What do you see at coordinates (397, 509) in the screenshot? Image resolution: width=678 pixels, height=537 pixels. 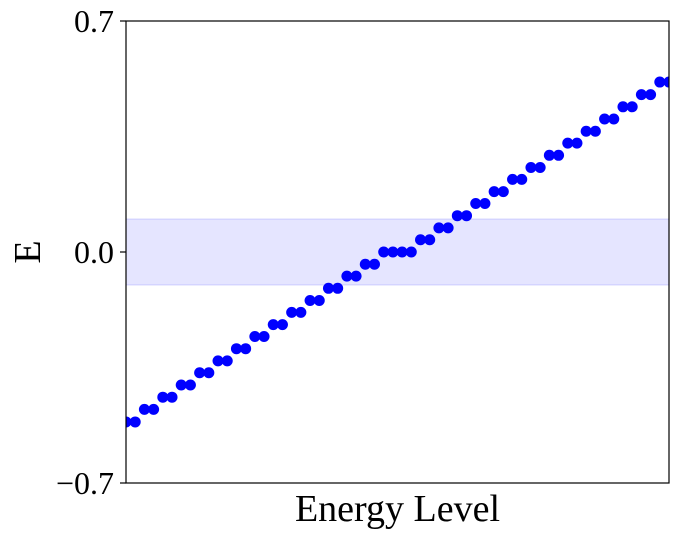 I see `x-axis-label: Energy Level` at bounding box center [397, 509].